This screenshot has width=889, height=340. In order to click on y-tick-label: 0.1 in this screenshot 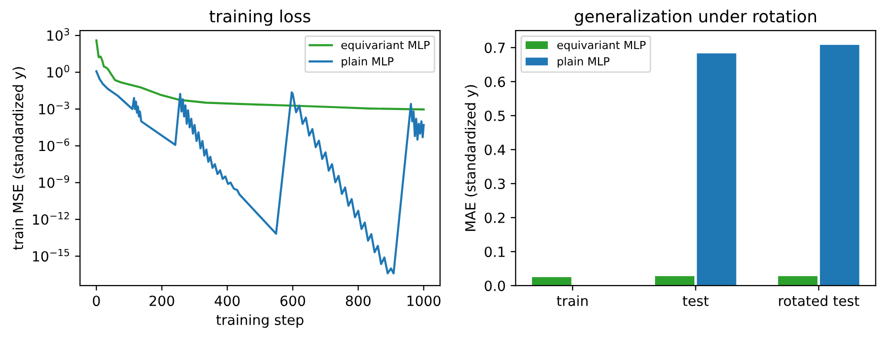, I will do `click(494, 252)`.